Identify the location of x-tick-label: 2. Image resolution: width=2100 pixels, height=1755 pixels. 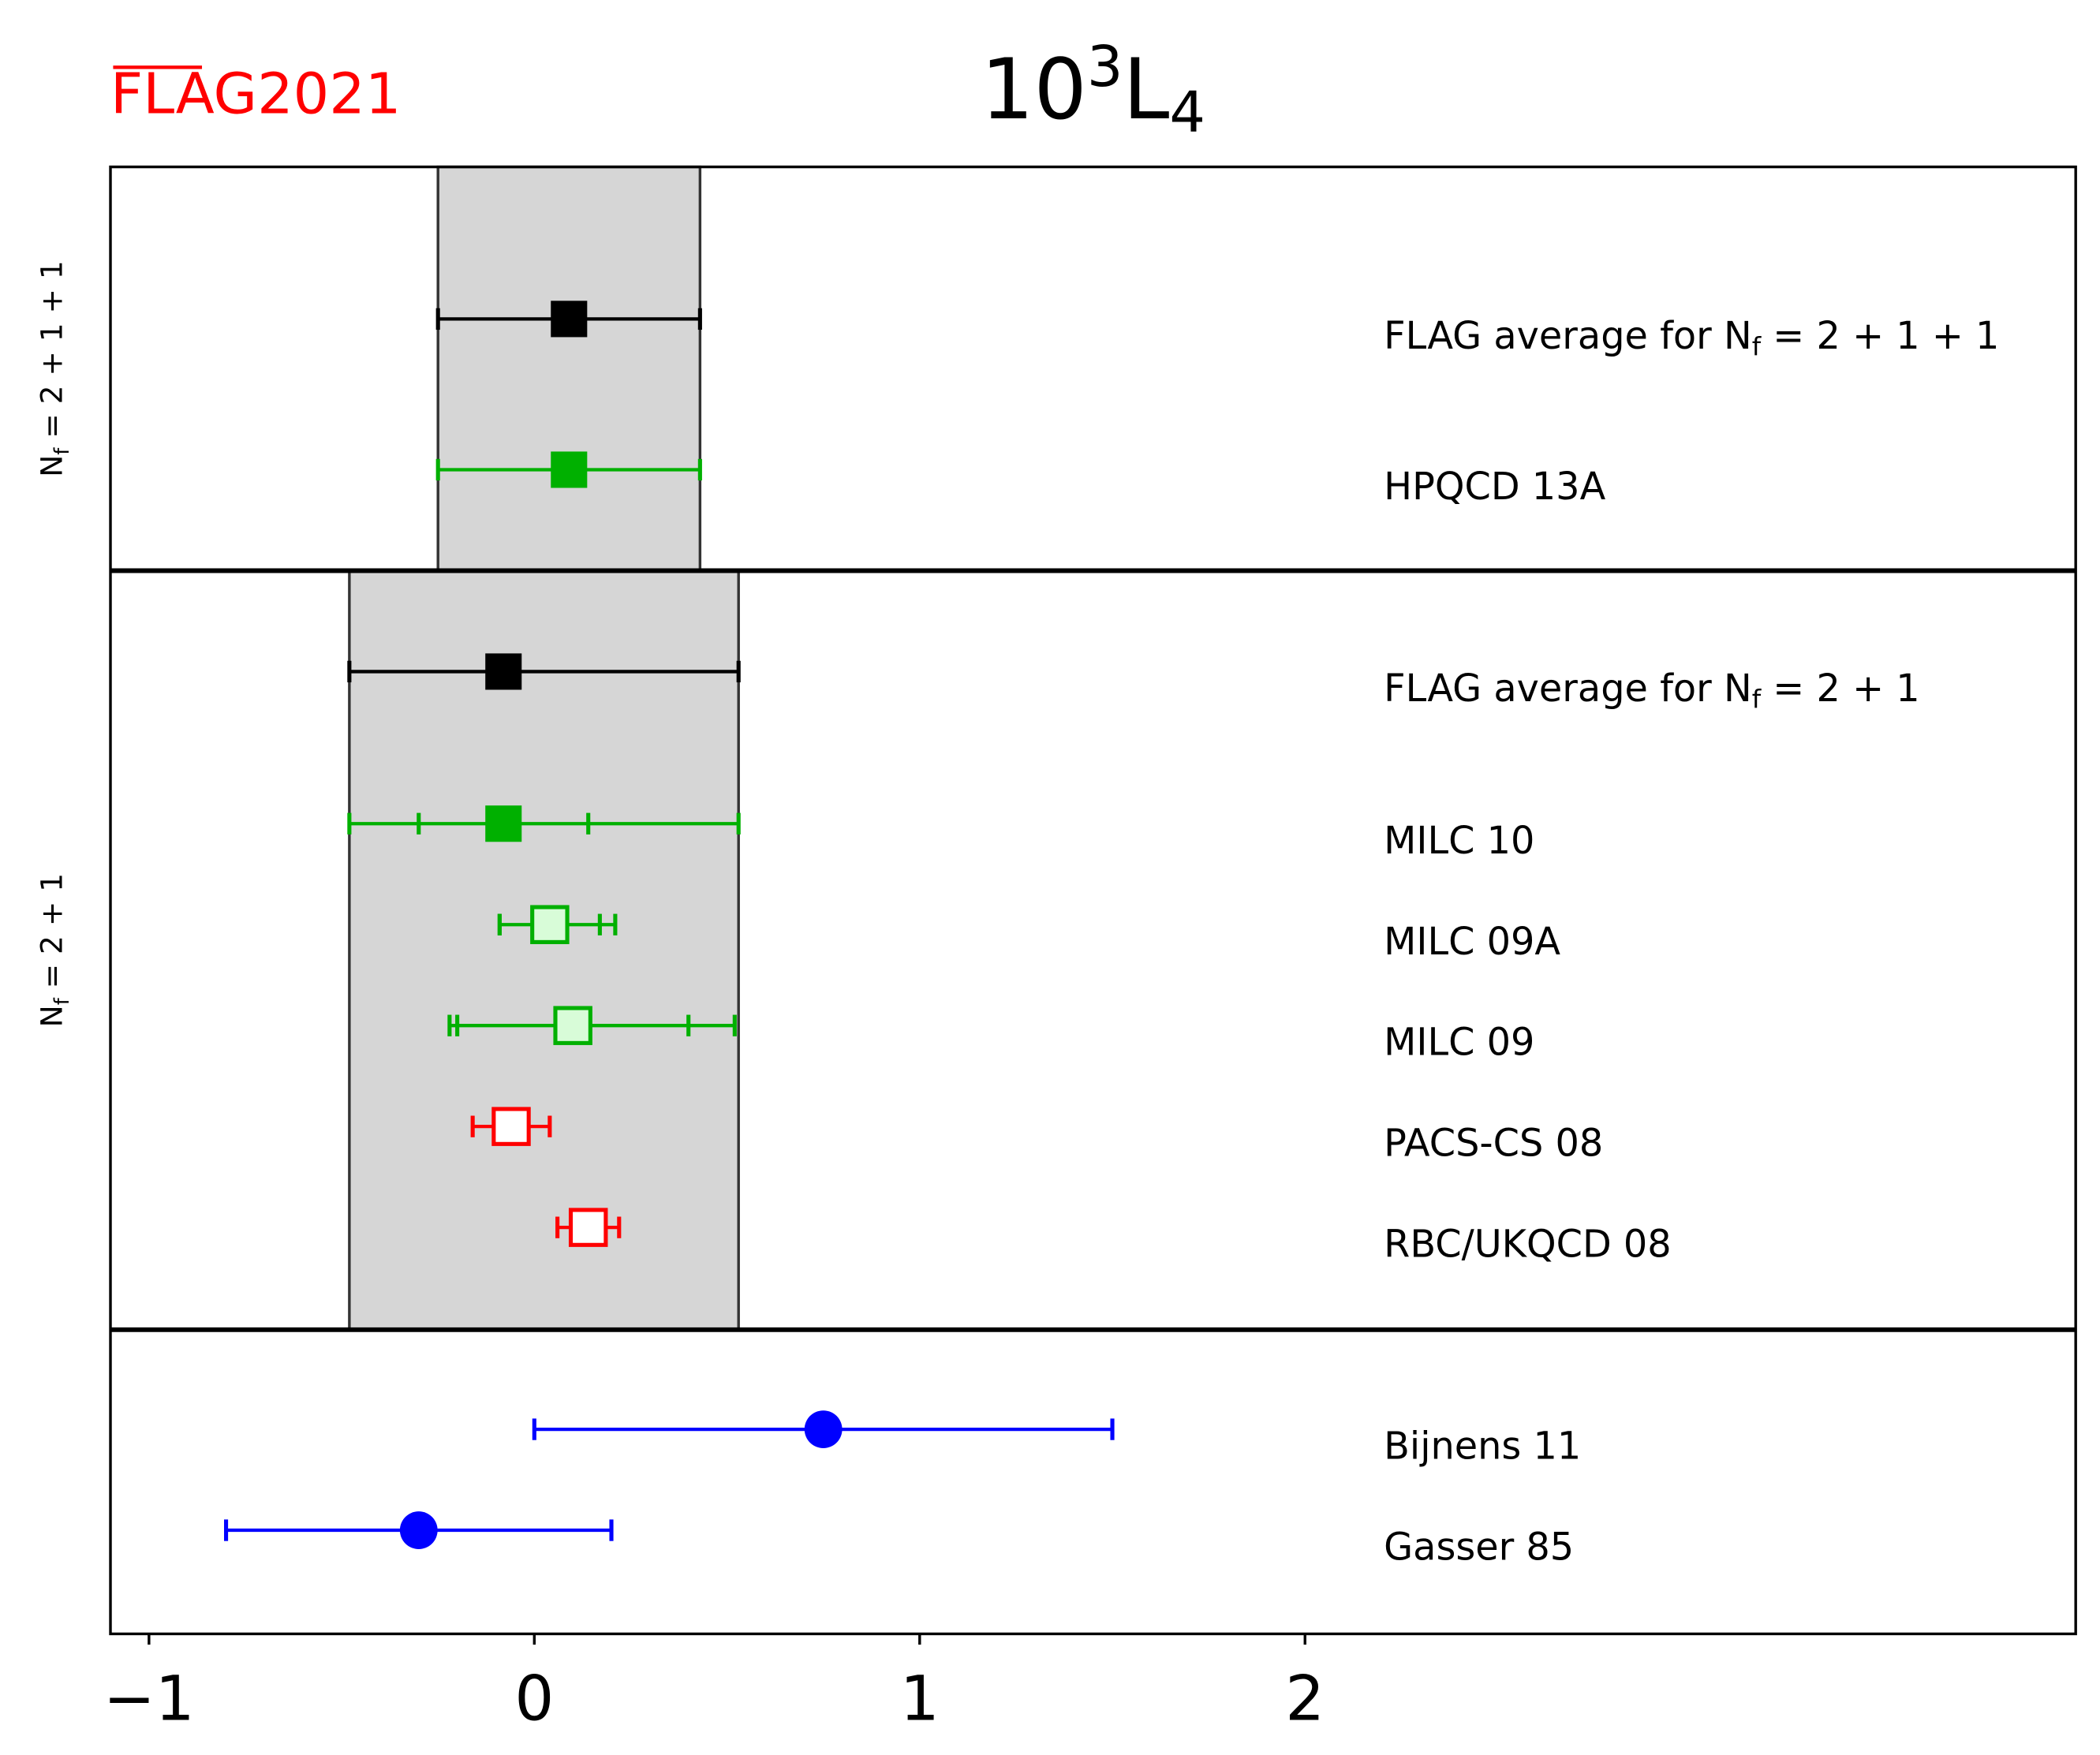
(1305, 1699).